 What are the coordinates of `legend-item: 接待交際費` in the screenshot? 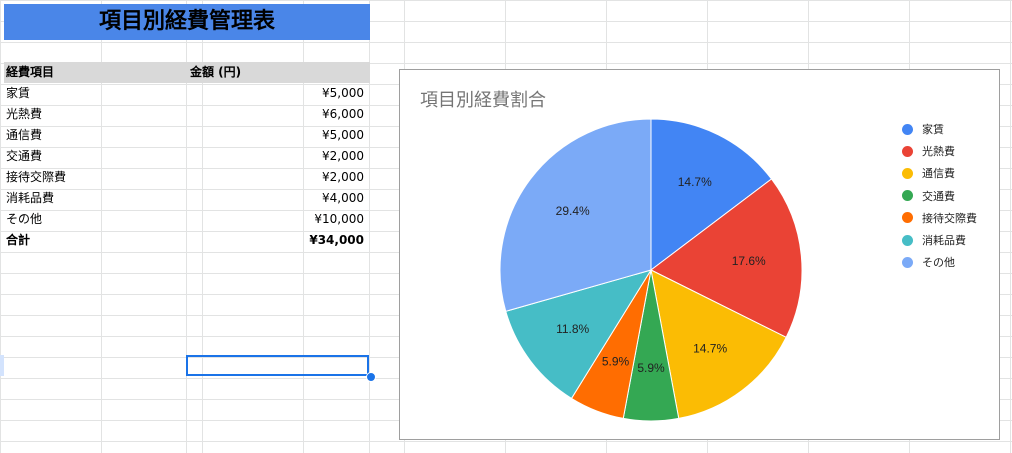 It's located at (939, 218).